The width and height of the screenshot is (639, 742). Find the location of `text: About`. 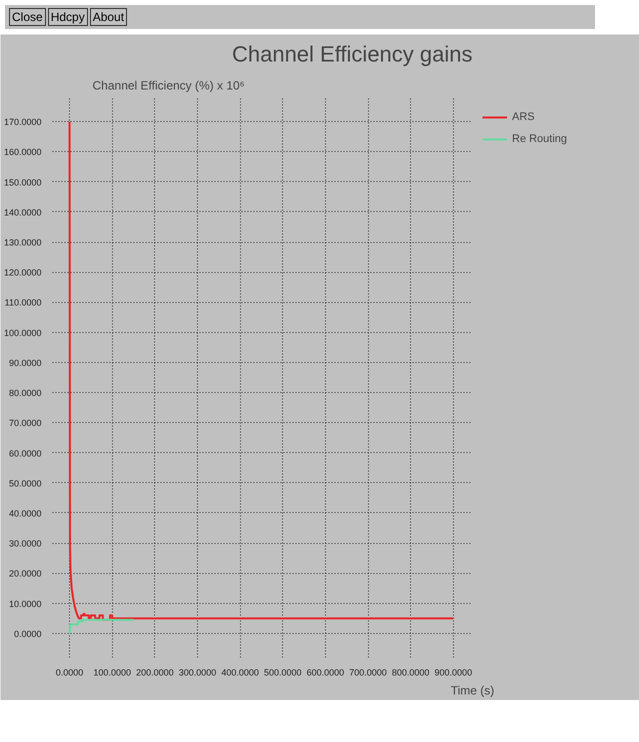

text: About is located at coordinates (109, 17).